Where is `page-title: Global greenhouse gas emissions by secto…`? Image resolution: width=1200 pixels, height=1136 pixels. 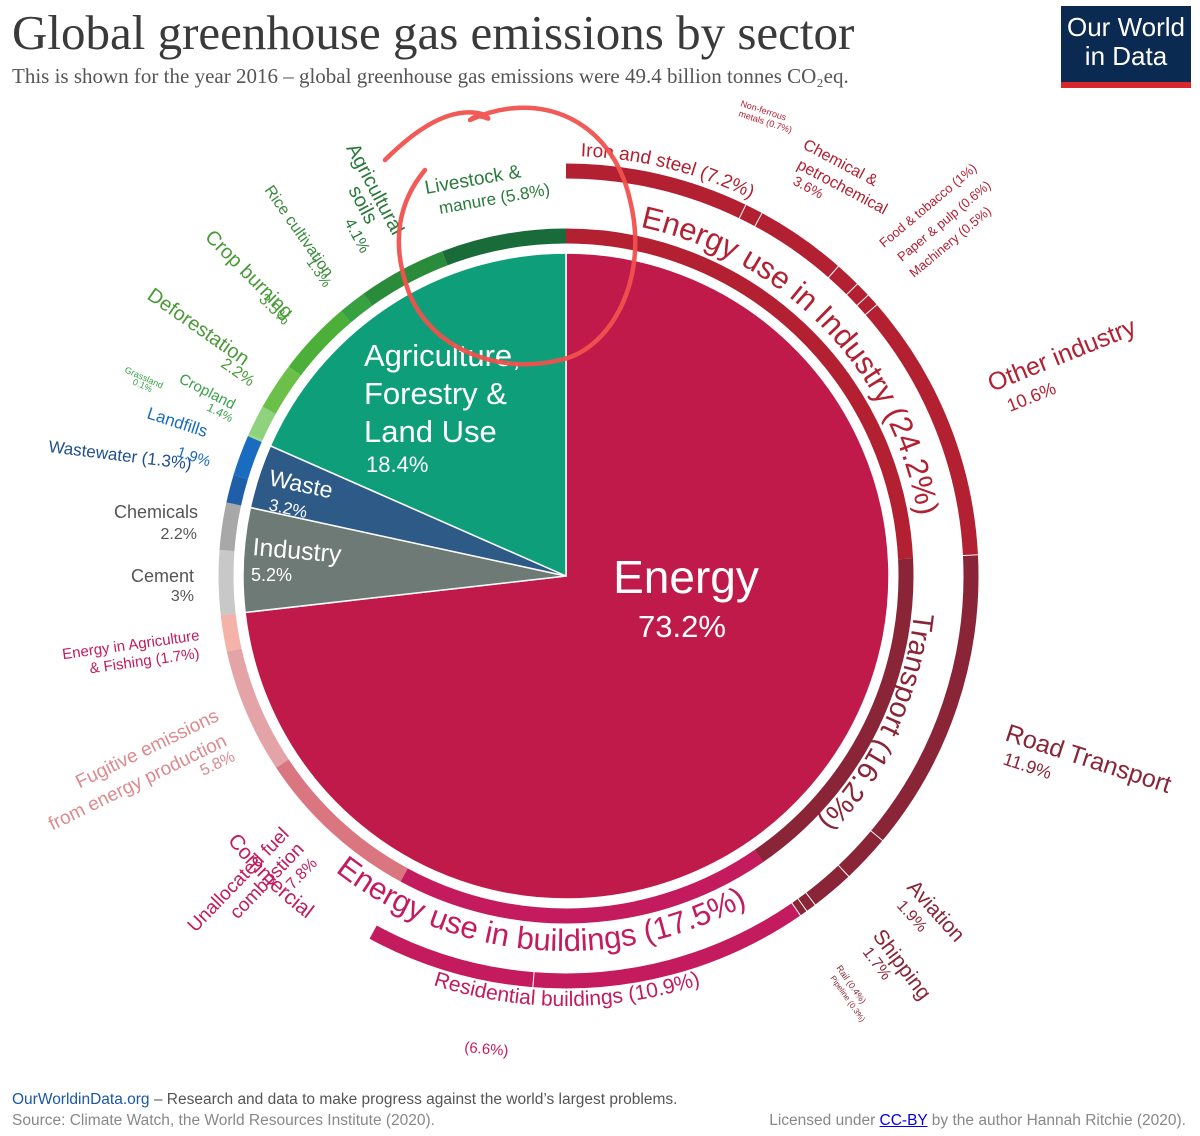
page-title: Global greenhouse gas emissions by secto… is located at coordinates (433, 32).